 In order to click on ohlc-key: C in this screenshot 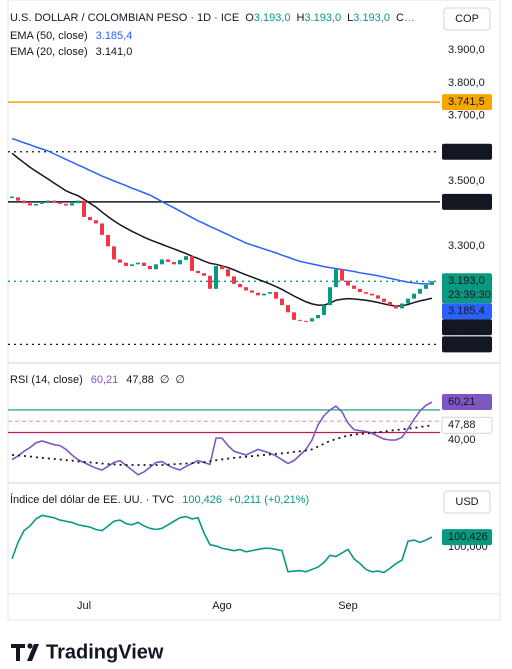, I will do `click(400, 18)`.